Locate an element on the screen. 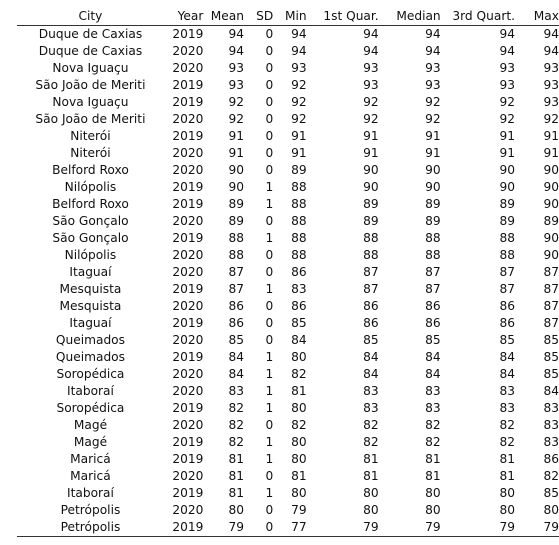 Image resolution: width=559 pixels, height=545 pixels. cell-city: Magé is located at coordinates (90, 425).